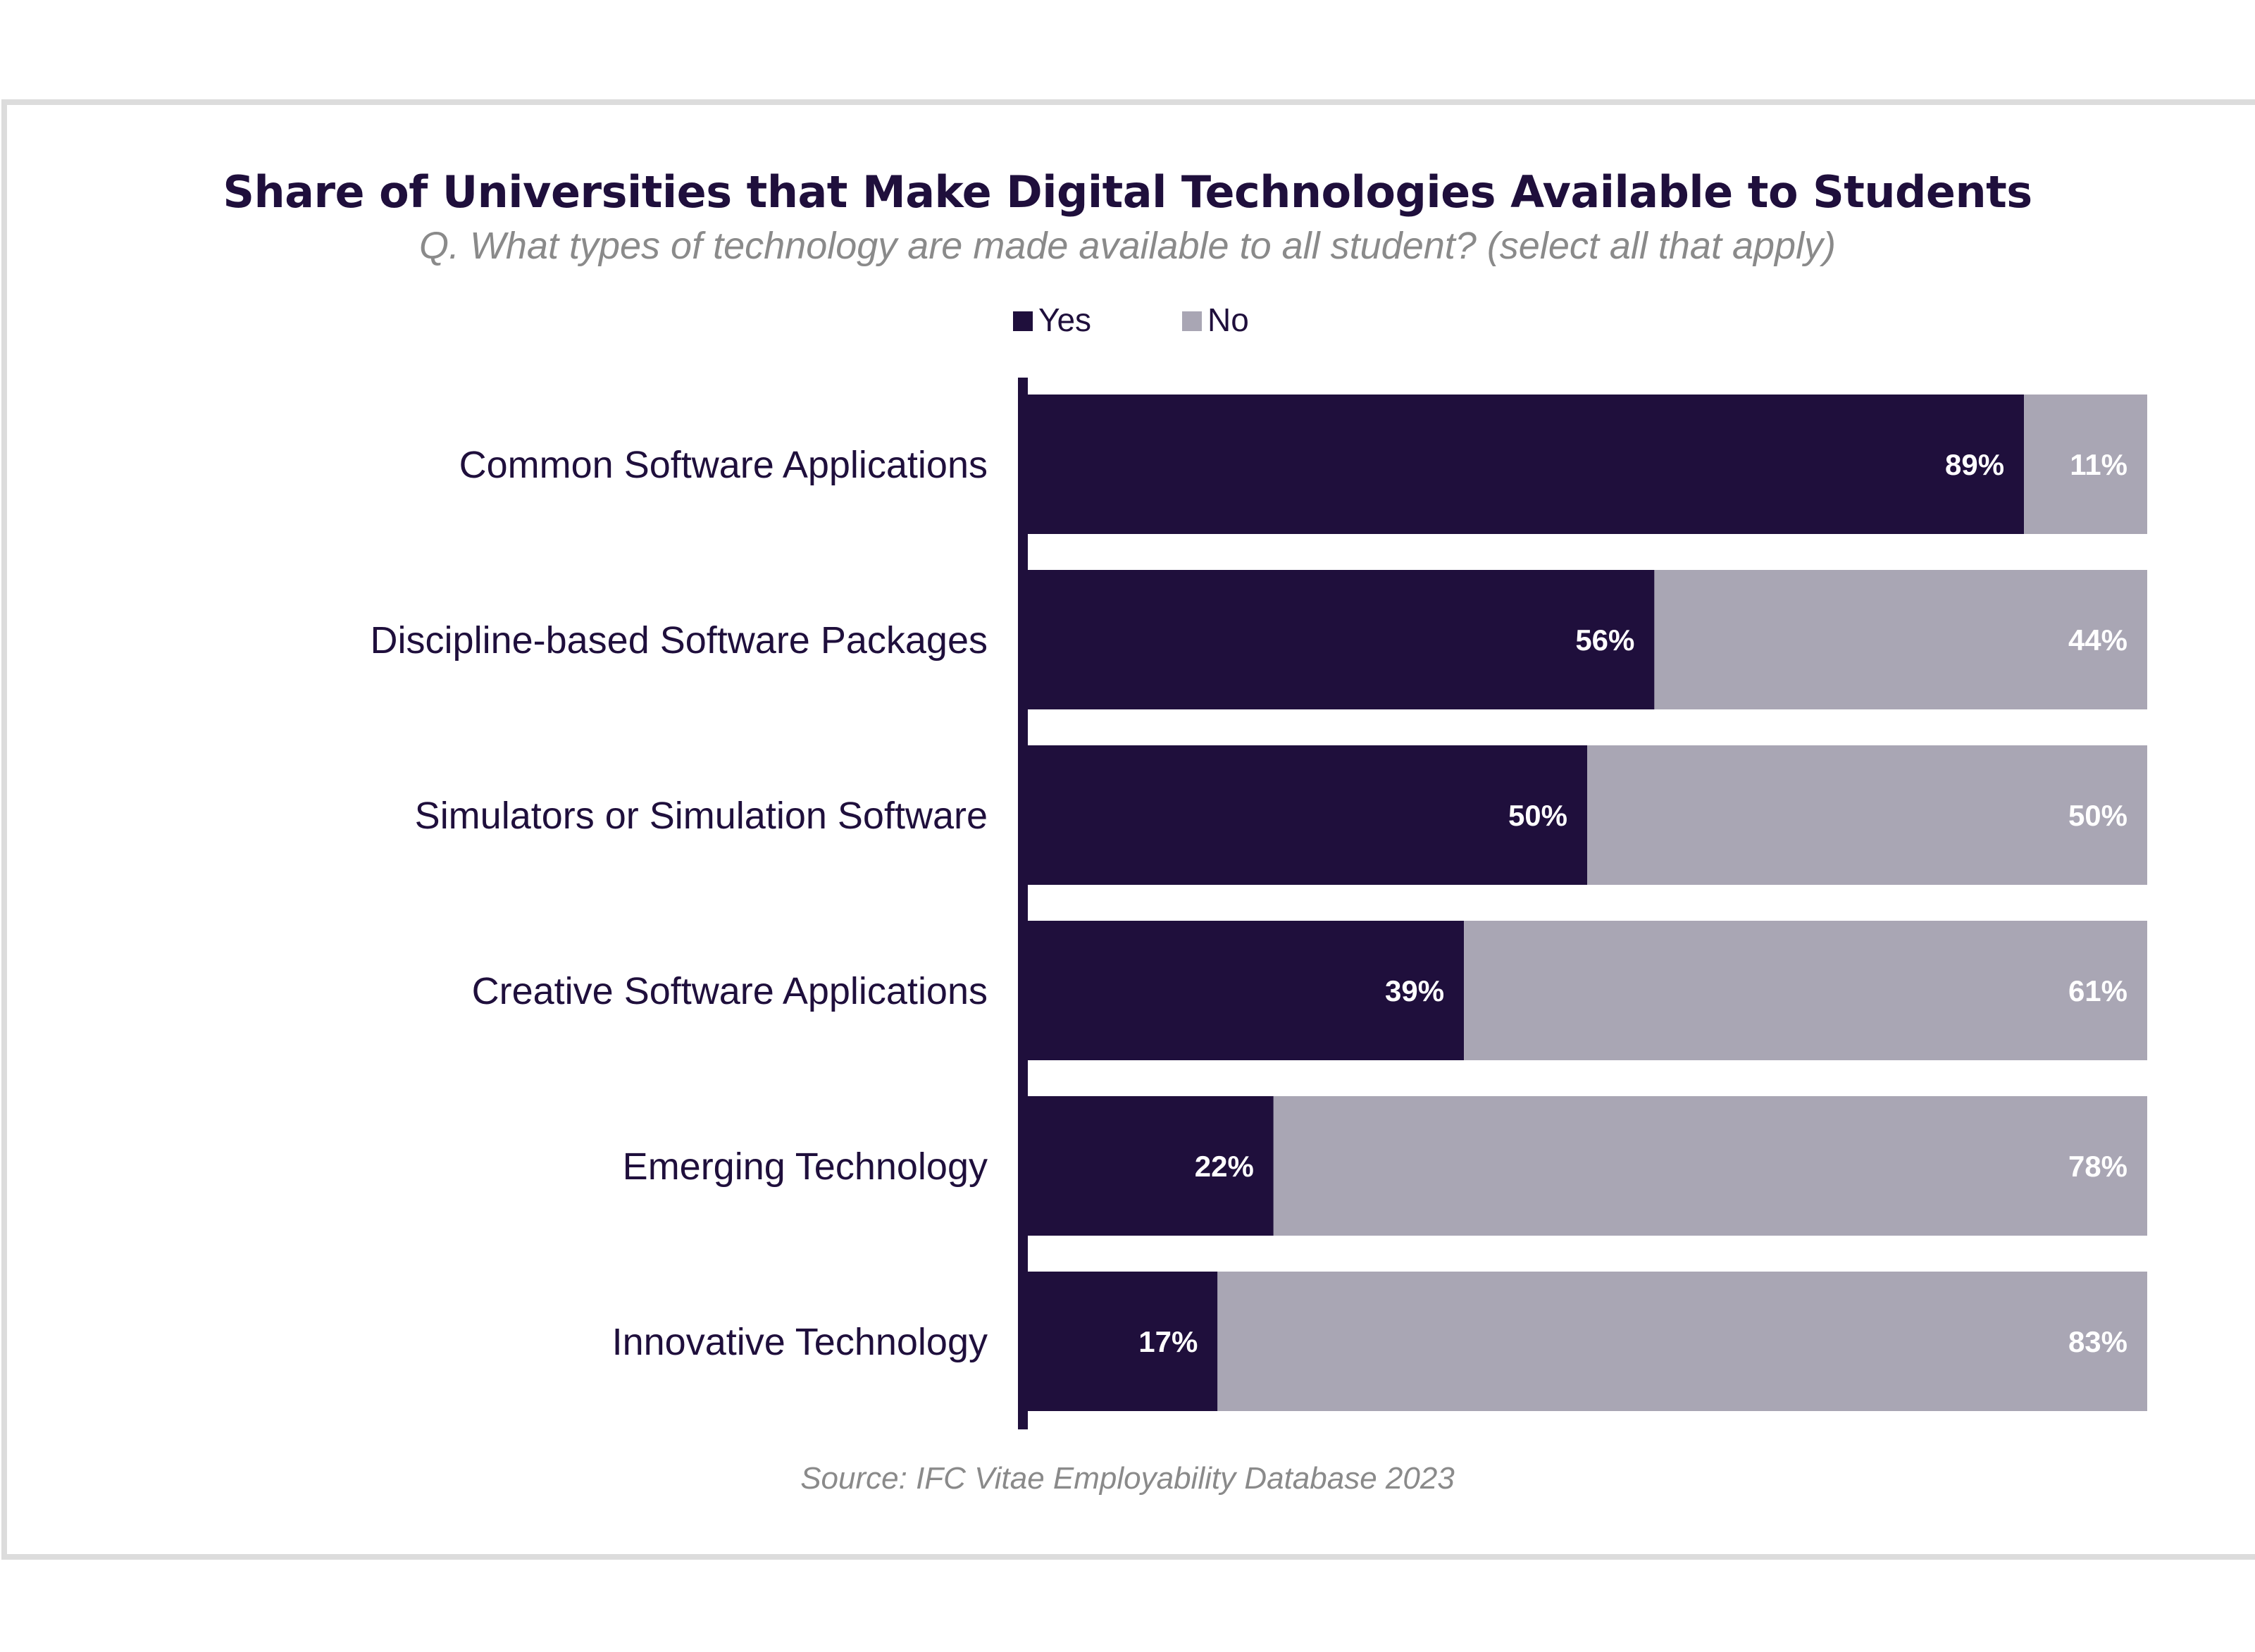 This screenshot has height=1652, width=2255. I want to click on legend-label-yes: Yes, so click(1064, 320).